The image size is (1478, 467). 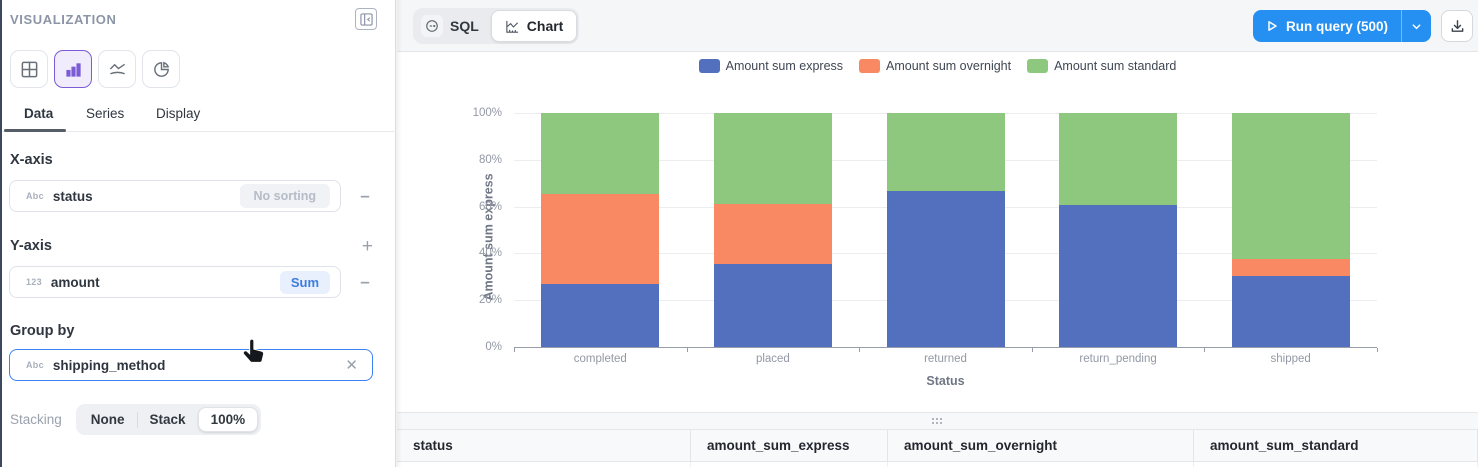 What do you see at coordinates (1038, 66) in the screenshot?
I see `legend-swatch` at bounding box center [1038, 66].